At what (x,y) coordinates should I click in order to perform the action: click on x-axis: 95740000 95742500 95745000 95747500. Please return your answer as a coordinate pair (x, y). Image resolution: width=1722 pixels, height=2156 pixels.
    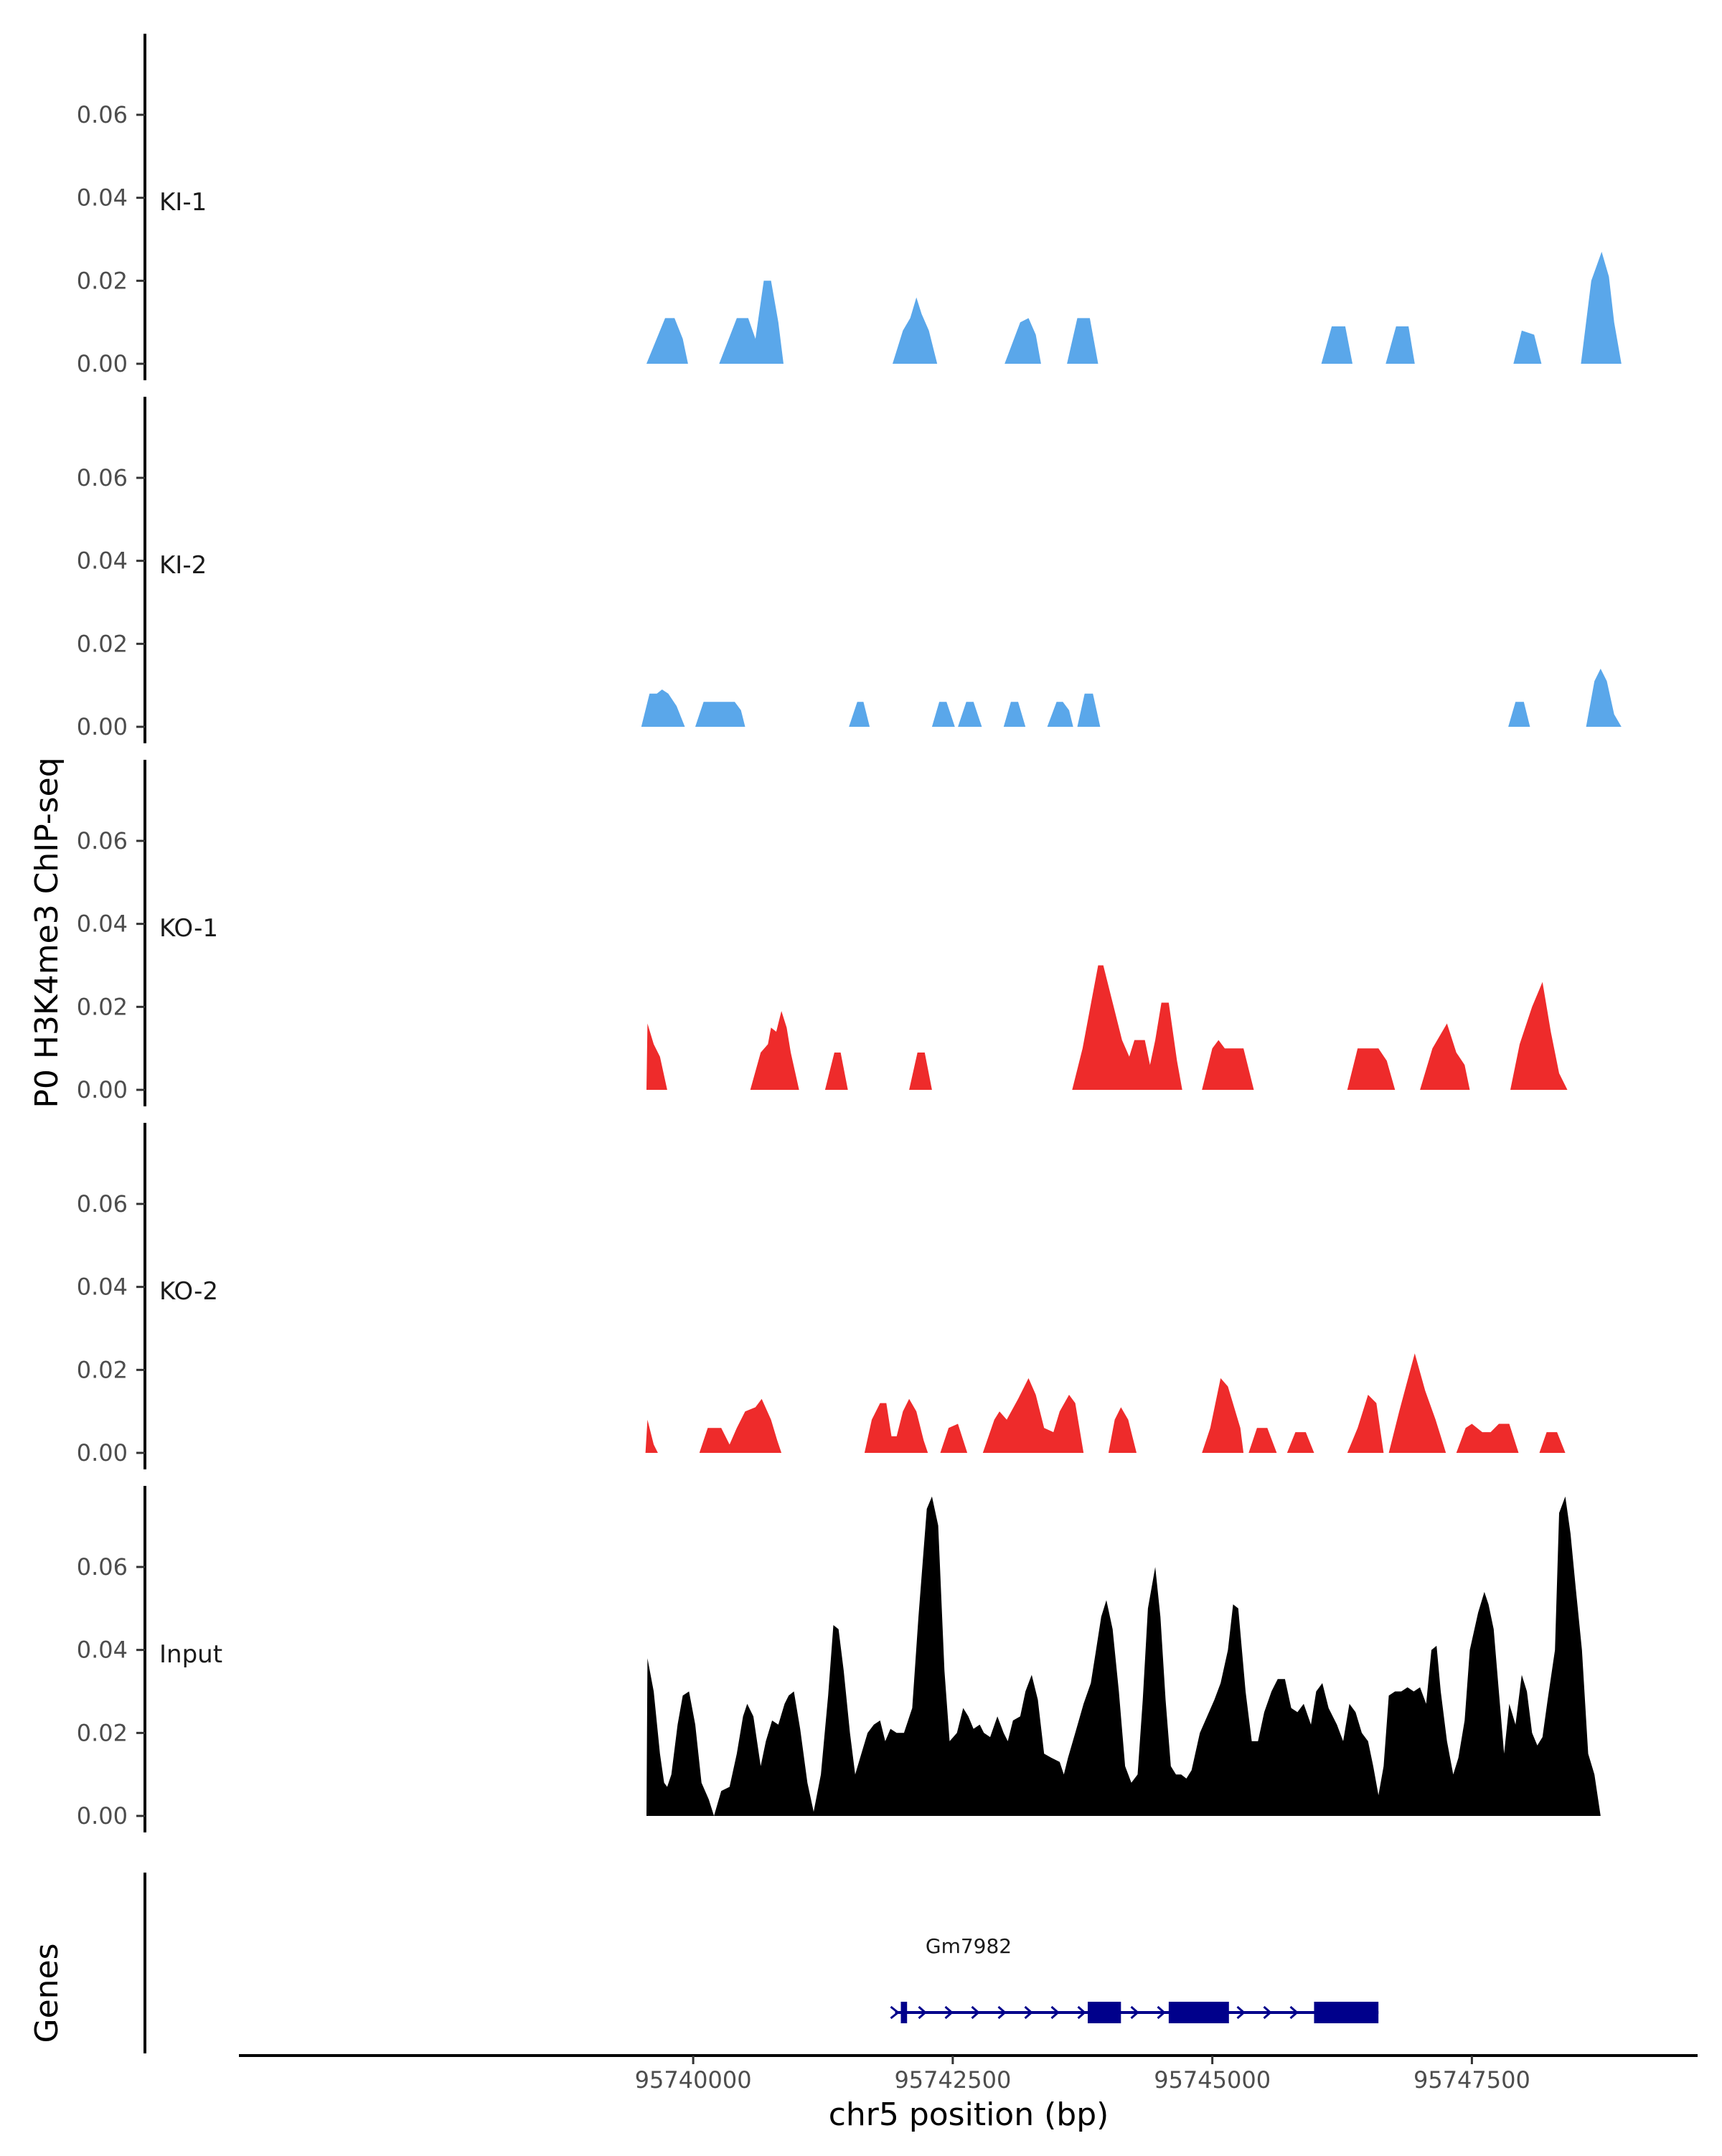
    Looking at the image, I should click on (968, 2074).